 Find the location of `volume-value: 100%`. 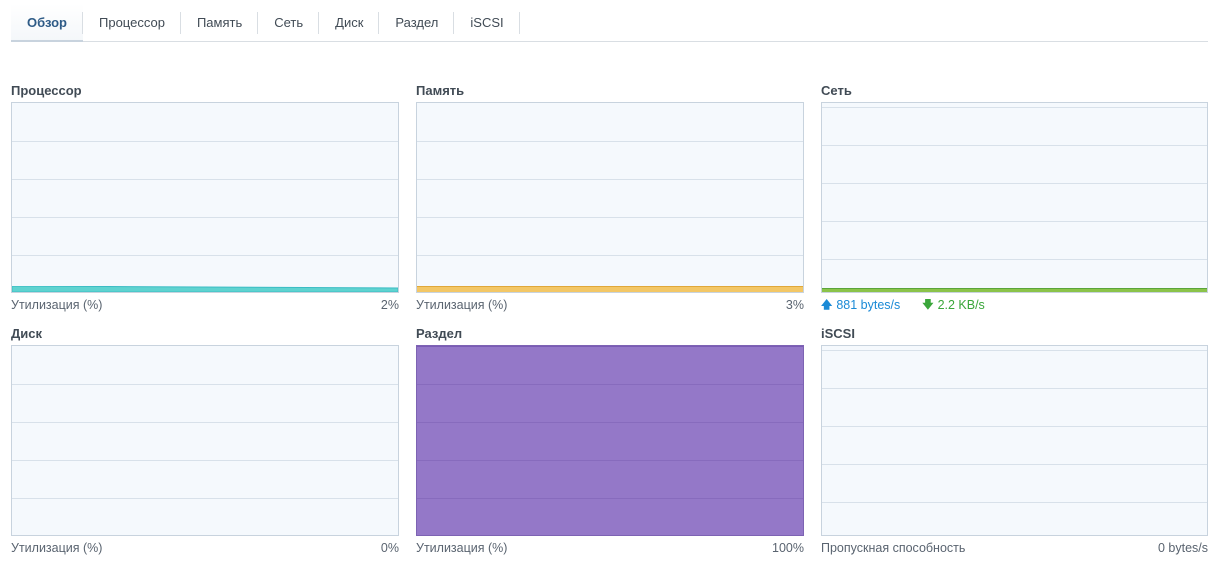

volume-value: 100% is located at coordinates (788, 548).